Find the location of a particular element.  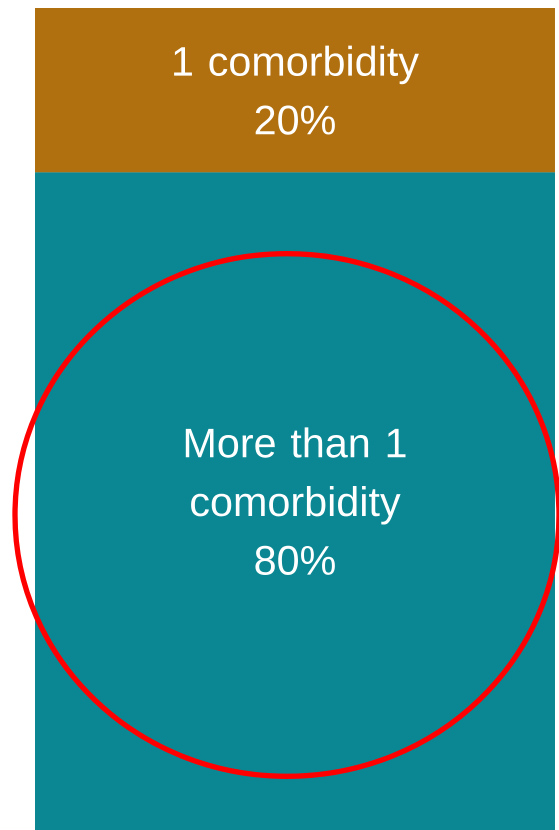

data-label: 20% is located at coordinates (295, 120).